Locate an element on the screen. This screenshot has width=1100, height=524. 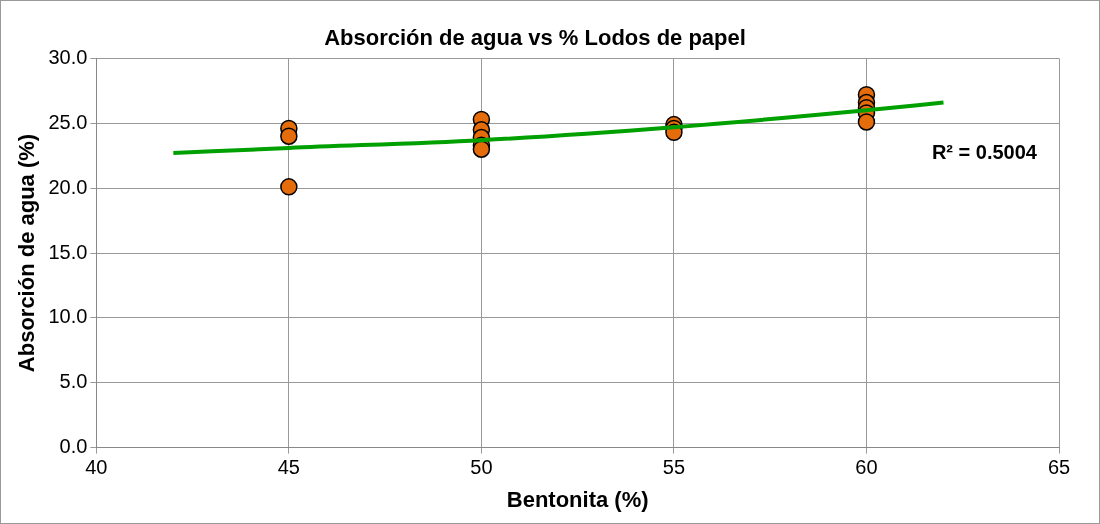
x-tick-label: 50 is located at coordinates (481, 467).